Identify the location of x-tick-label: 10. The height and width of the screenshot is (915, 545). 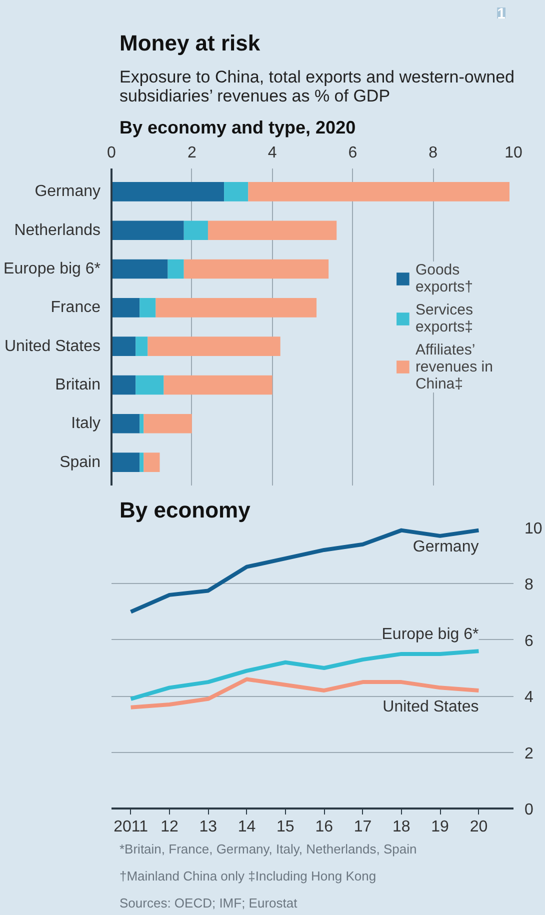
(513, 153).